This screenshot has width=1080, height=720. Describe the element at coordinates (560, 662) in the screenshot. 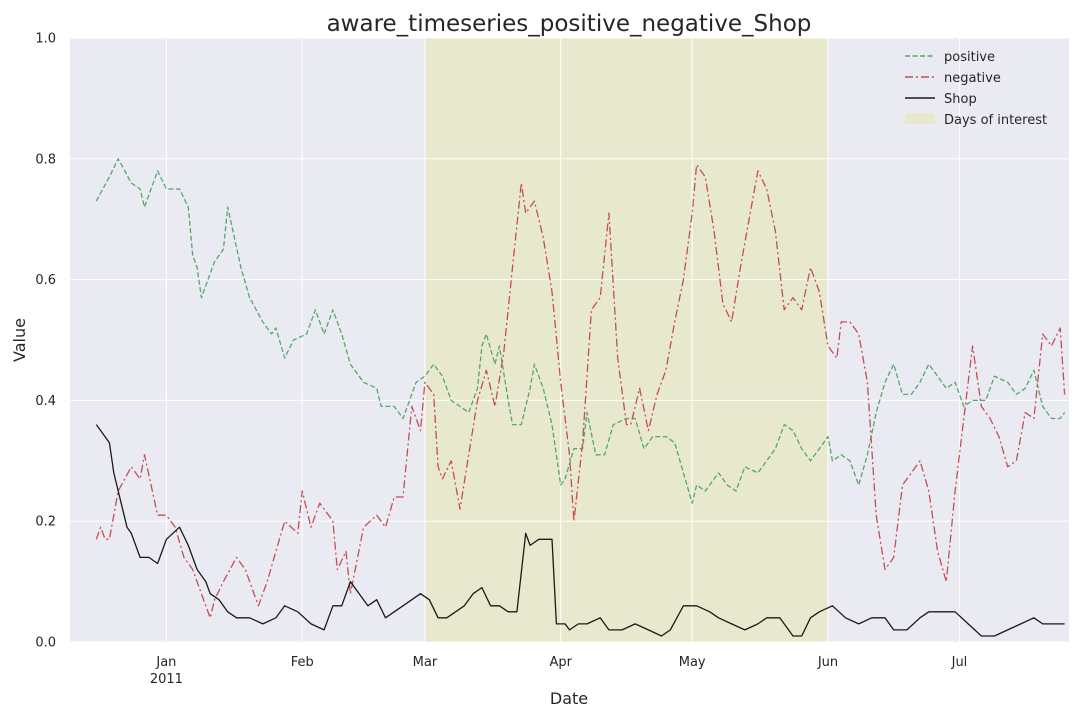

I see `x-tick-label: Apr` at that location.